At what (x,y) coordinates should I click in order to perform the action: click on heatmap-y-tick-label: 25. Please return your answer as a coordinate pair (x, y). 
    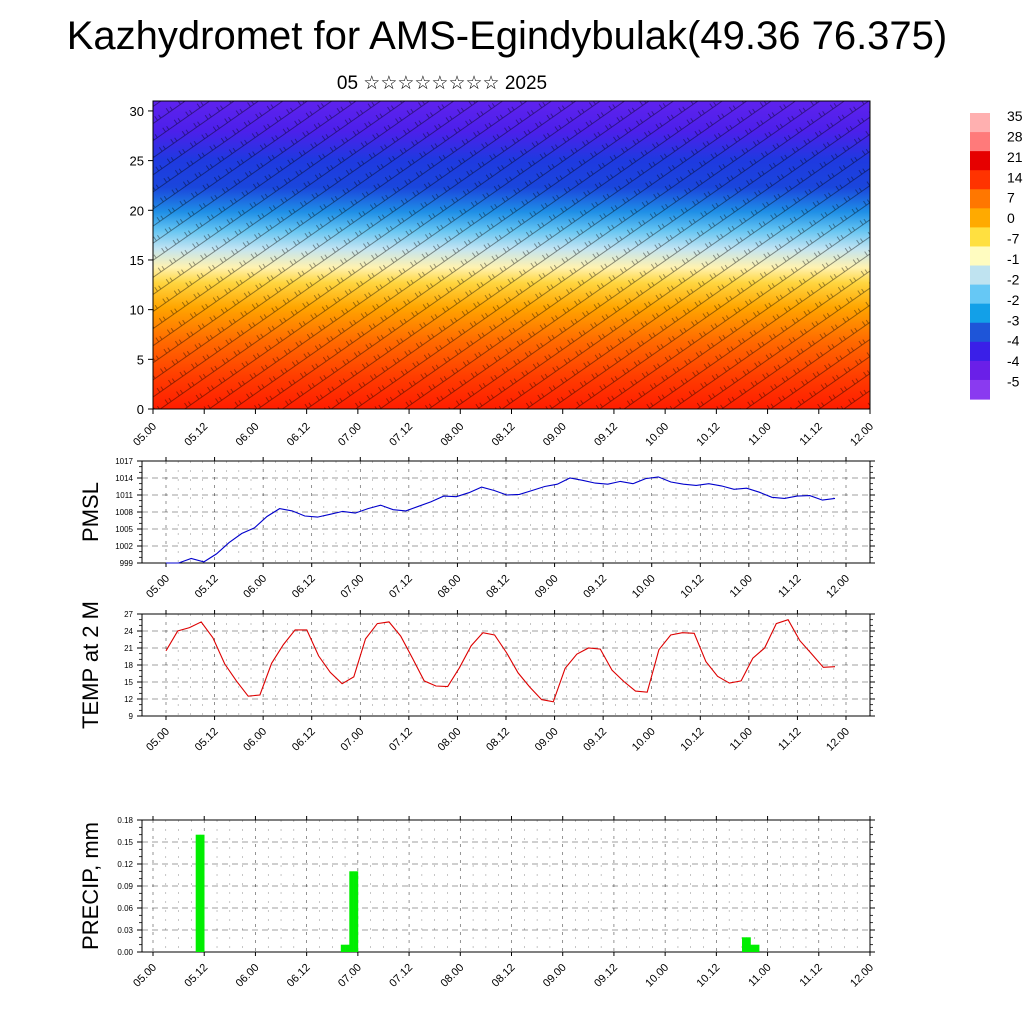
    Looking at the image, I should click on (137, 161).